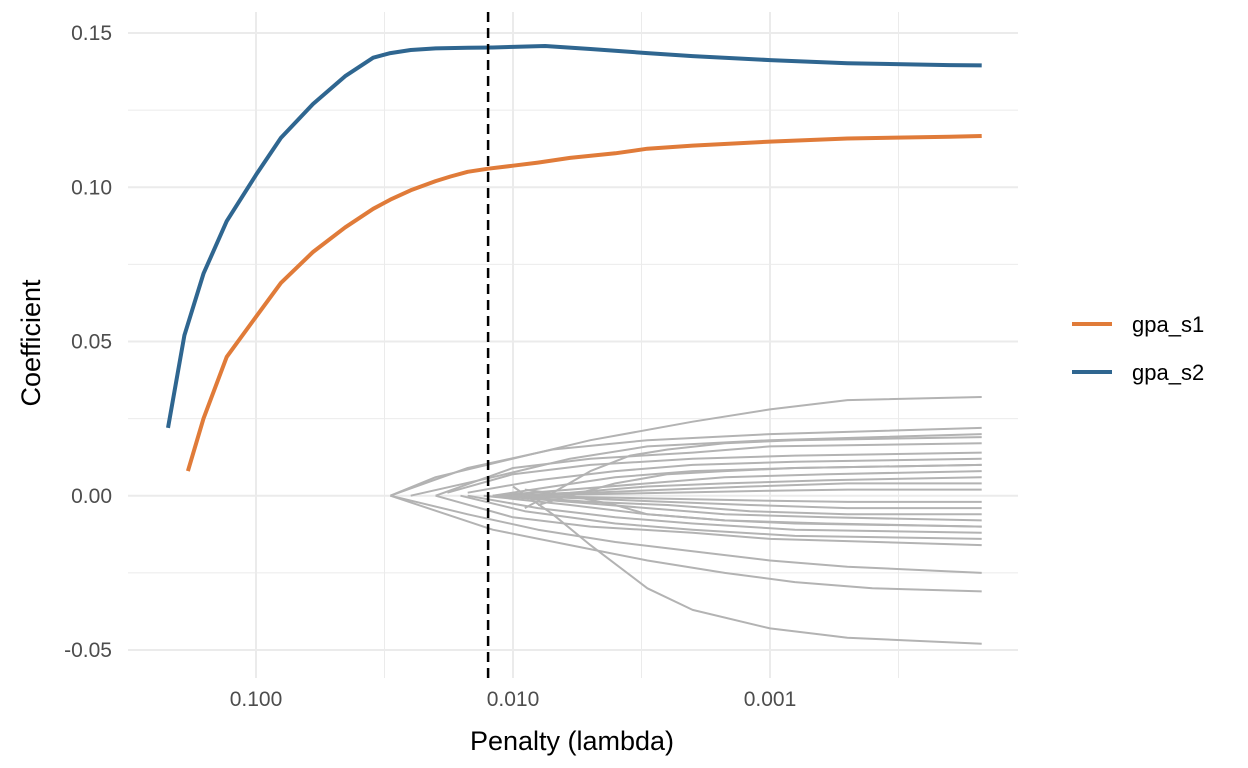 The image size is (1248, 768). Describe the element at coordinates (1168, 324) in the screenshot. I see `legend-label-gpa_s1: gpa_s1` at that location.